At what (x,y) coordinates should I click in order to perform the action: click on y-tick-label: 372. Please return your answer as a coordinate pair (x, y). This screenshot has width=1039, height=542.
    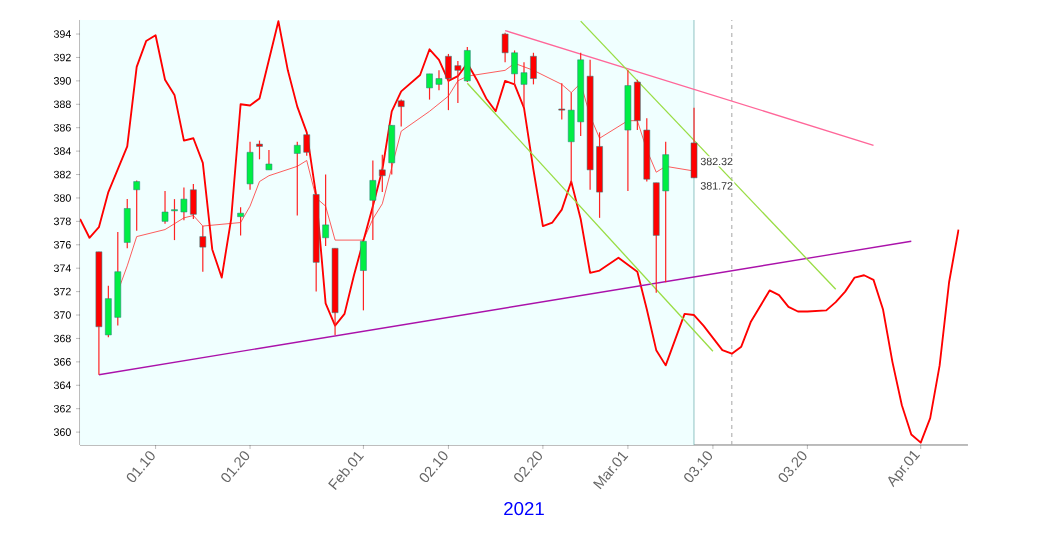
    Looking at the image, I should click on (62, 291).